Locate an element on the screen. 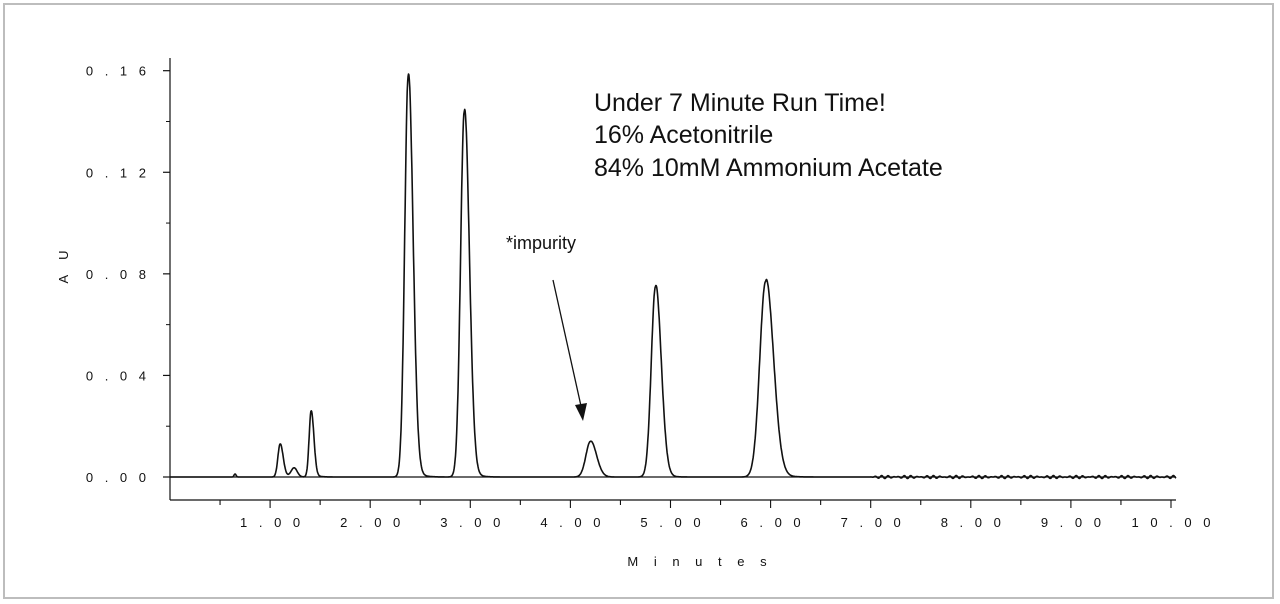 The width and height of the screenshot is (1280, 604). x-tick-label: 9 . 0 0 is located at coordinates (1073, 522).